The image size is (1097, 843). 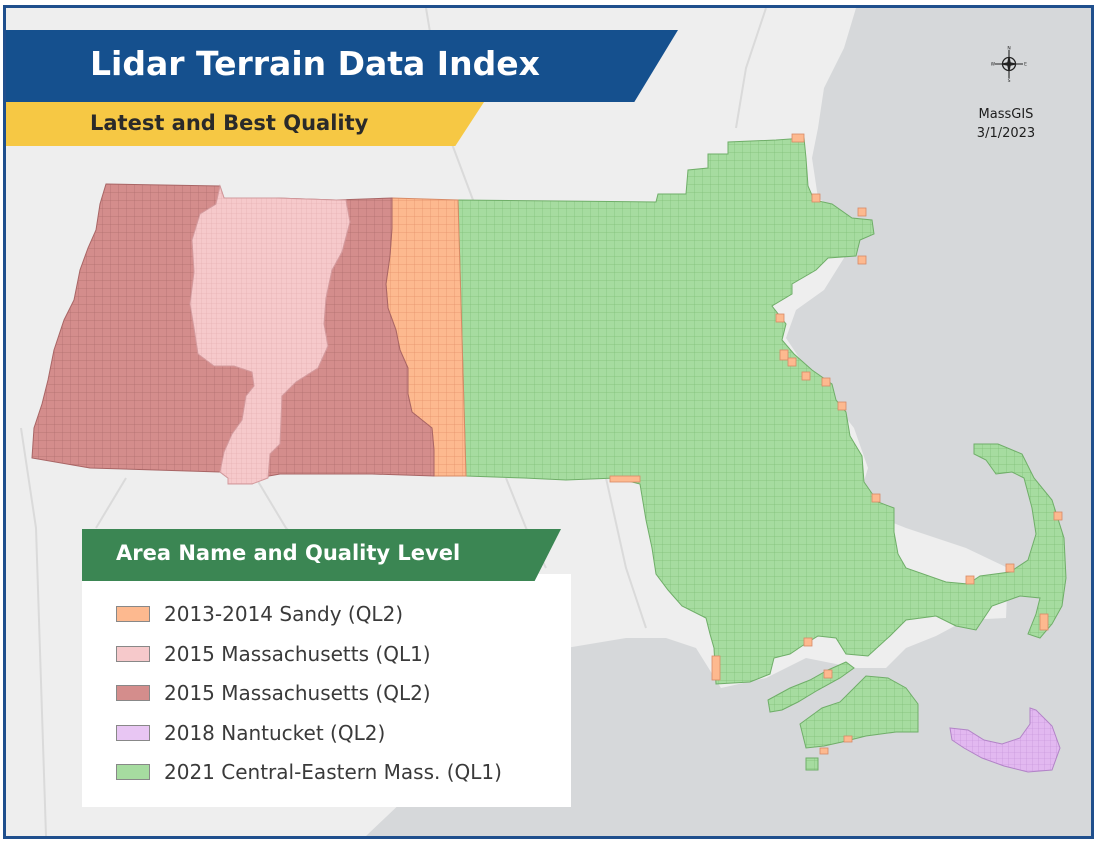 I want to click on legend-header, so click(x=321, y=555).